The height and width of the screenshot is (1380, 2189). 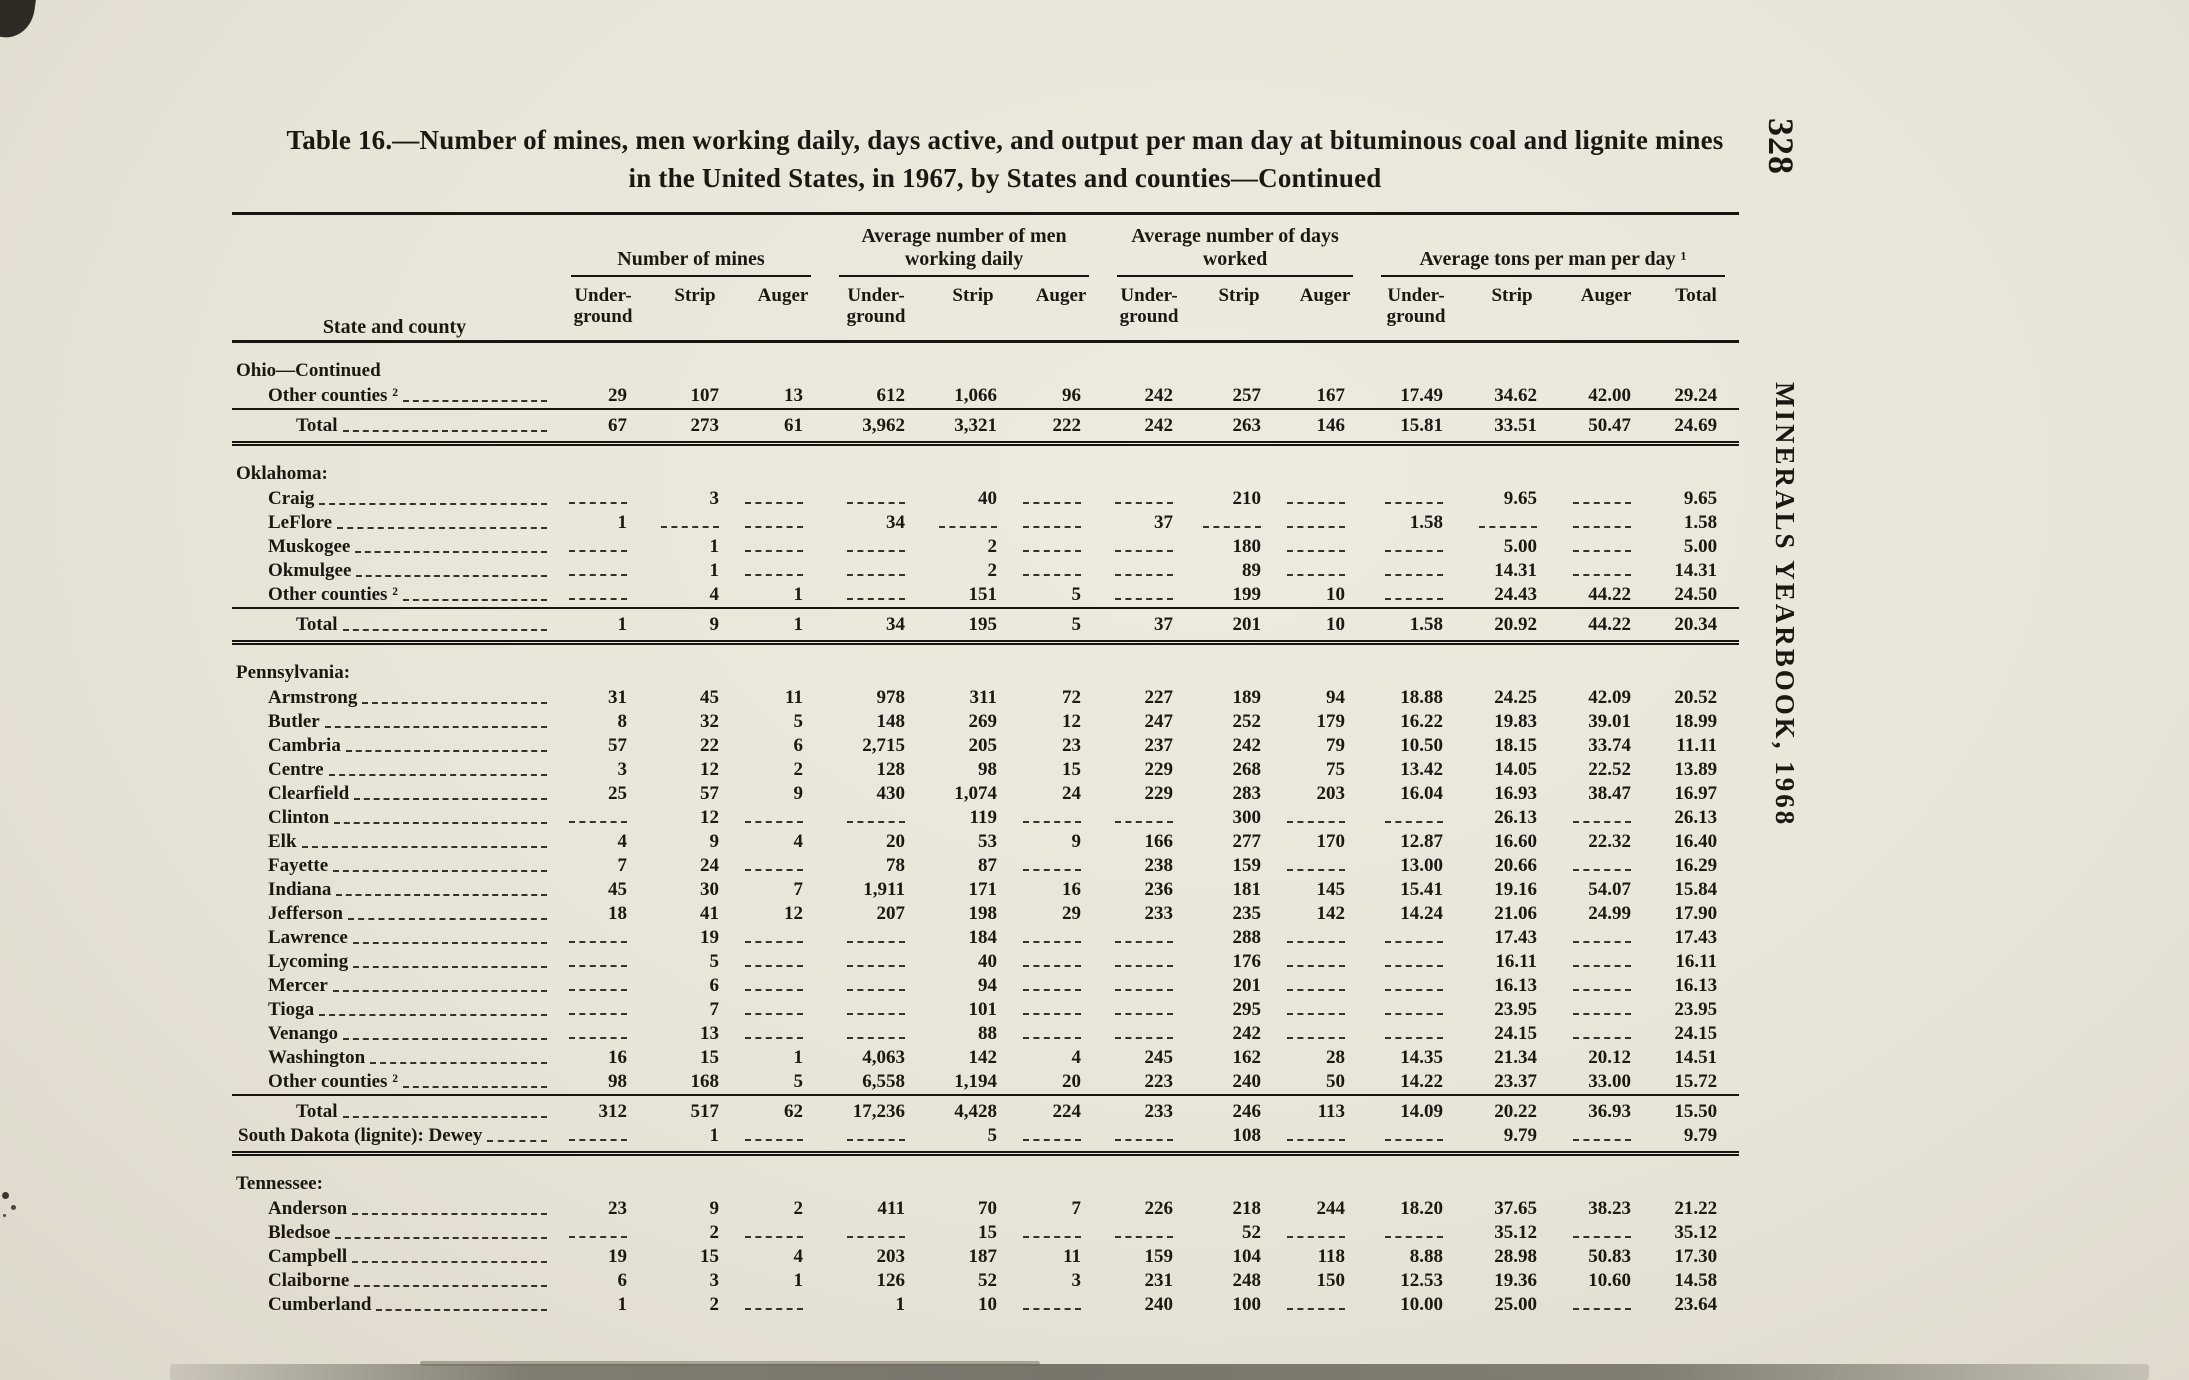 I want to click on cell-value: 277, so click(x=1247, y=841).